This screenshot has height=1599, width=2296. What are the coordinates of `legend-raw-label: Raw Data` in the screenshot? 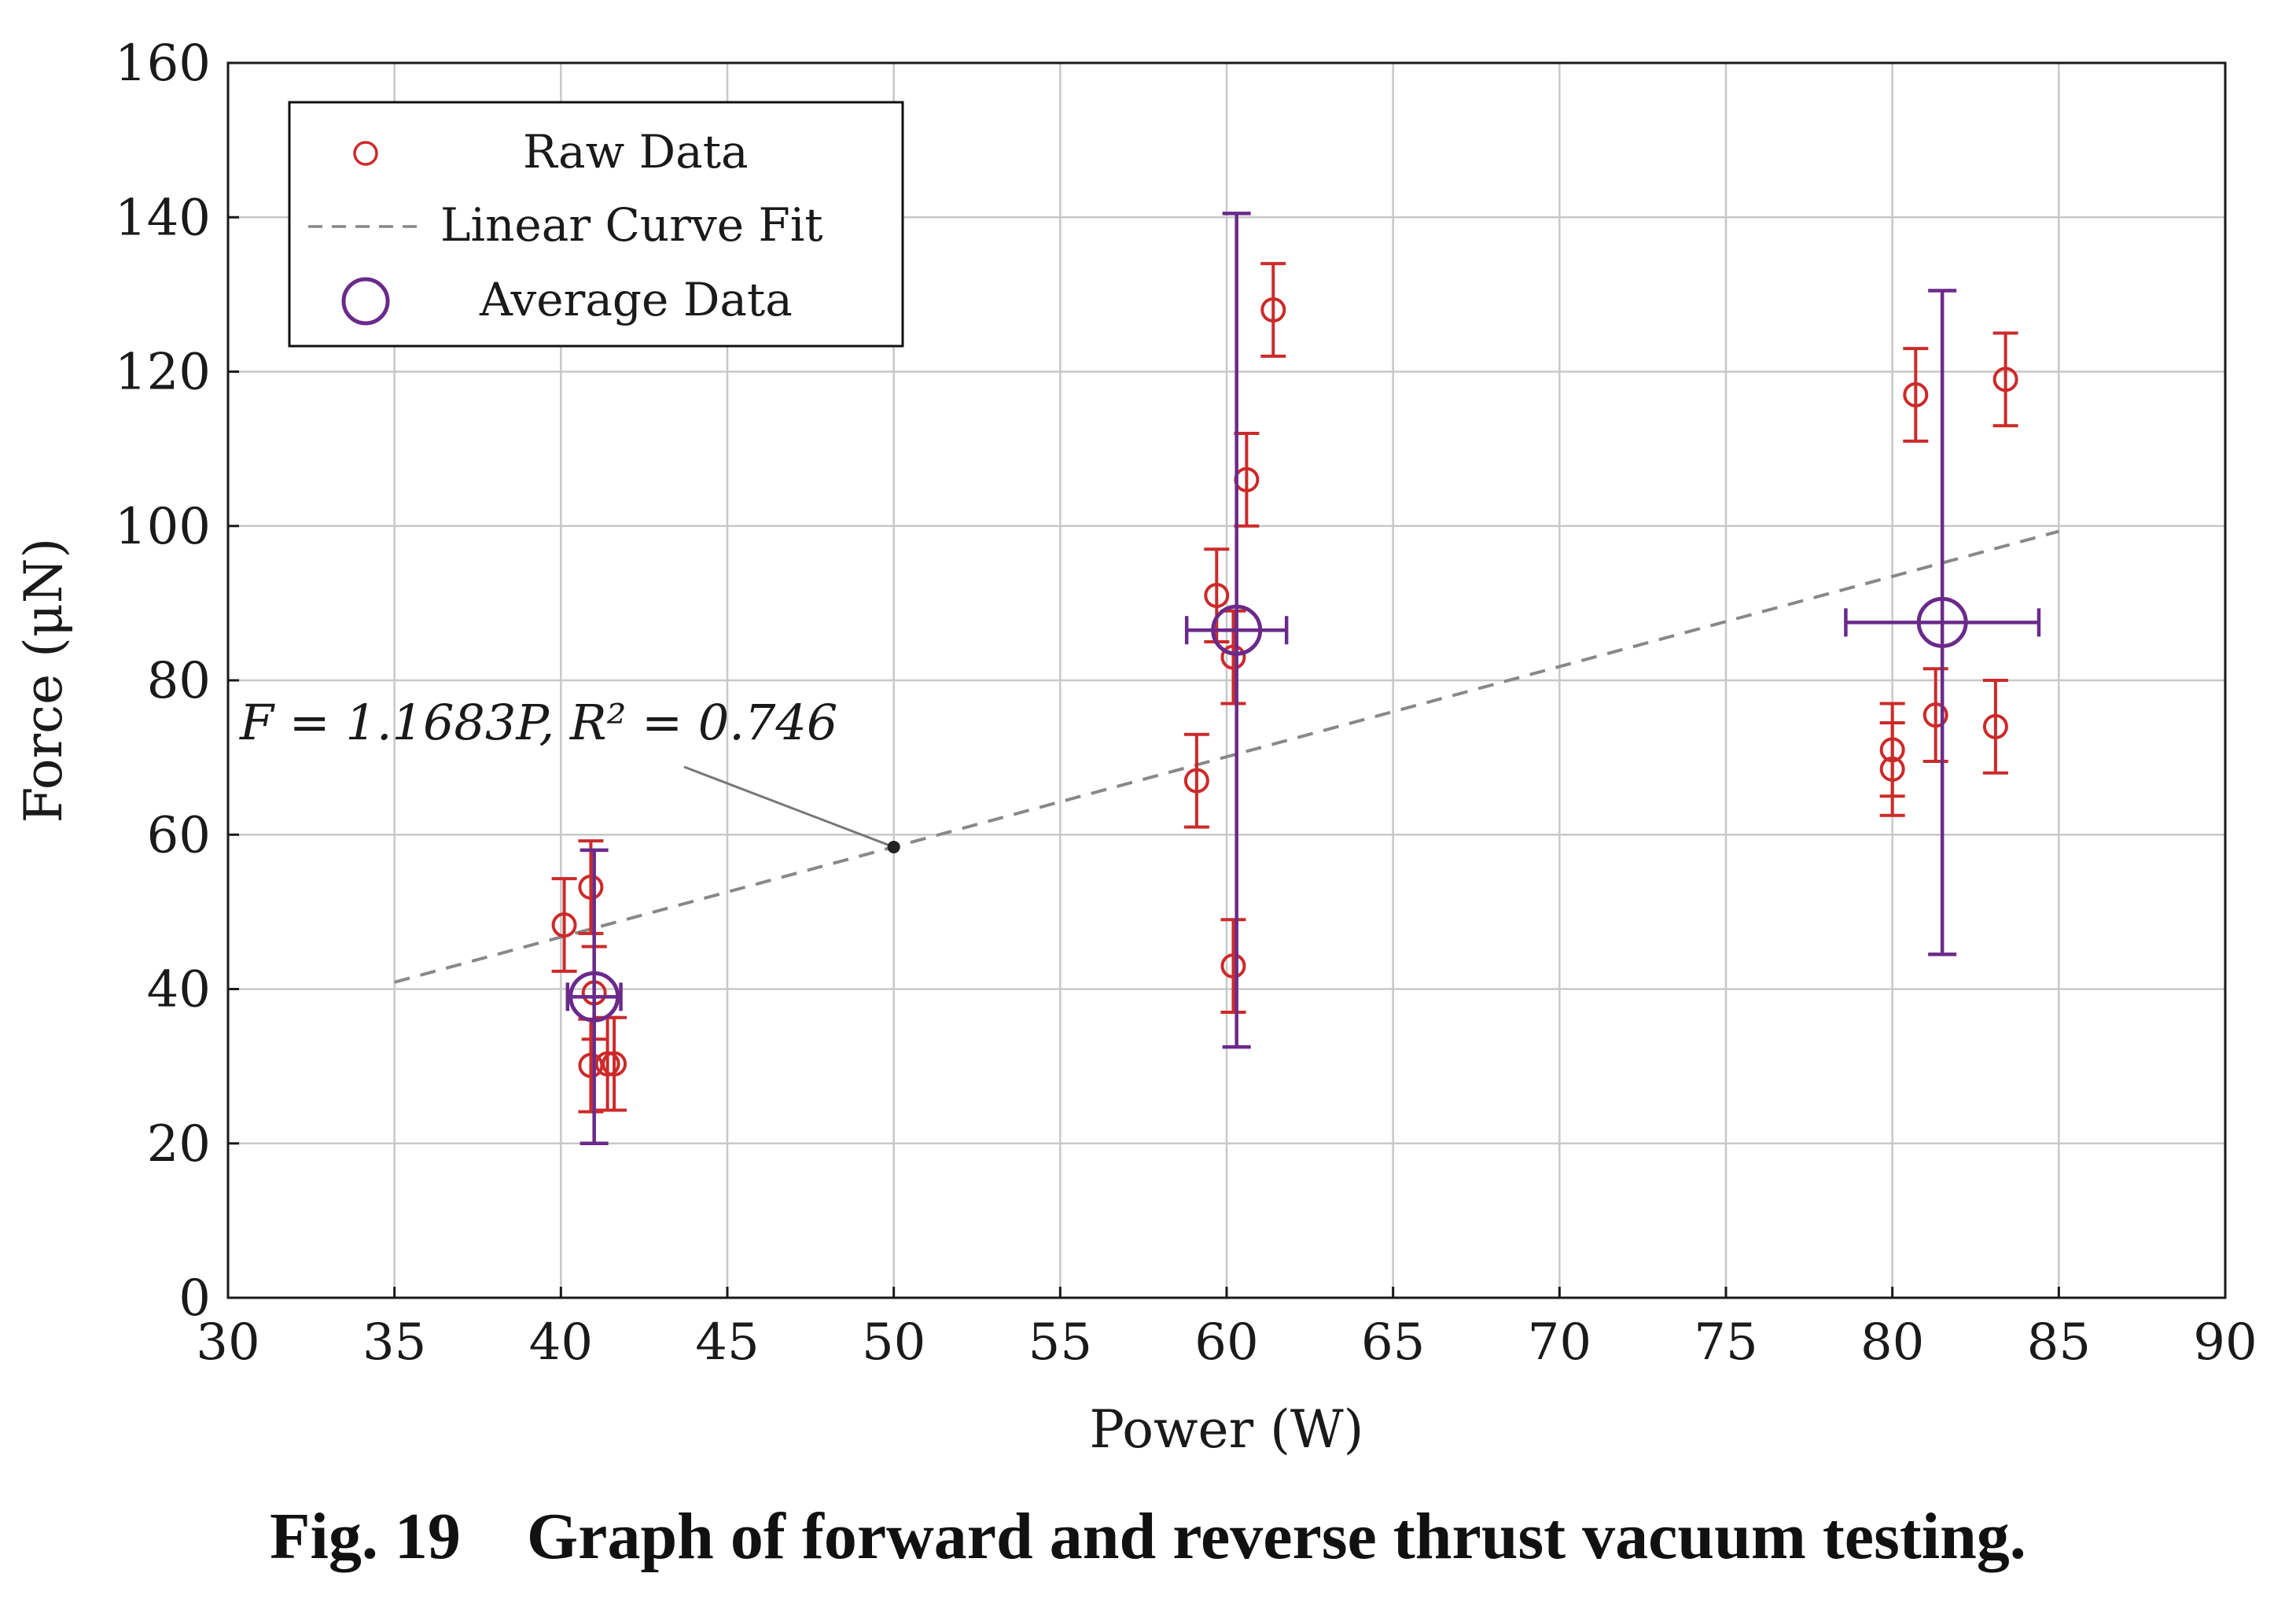 It's located at (636, 152).